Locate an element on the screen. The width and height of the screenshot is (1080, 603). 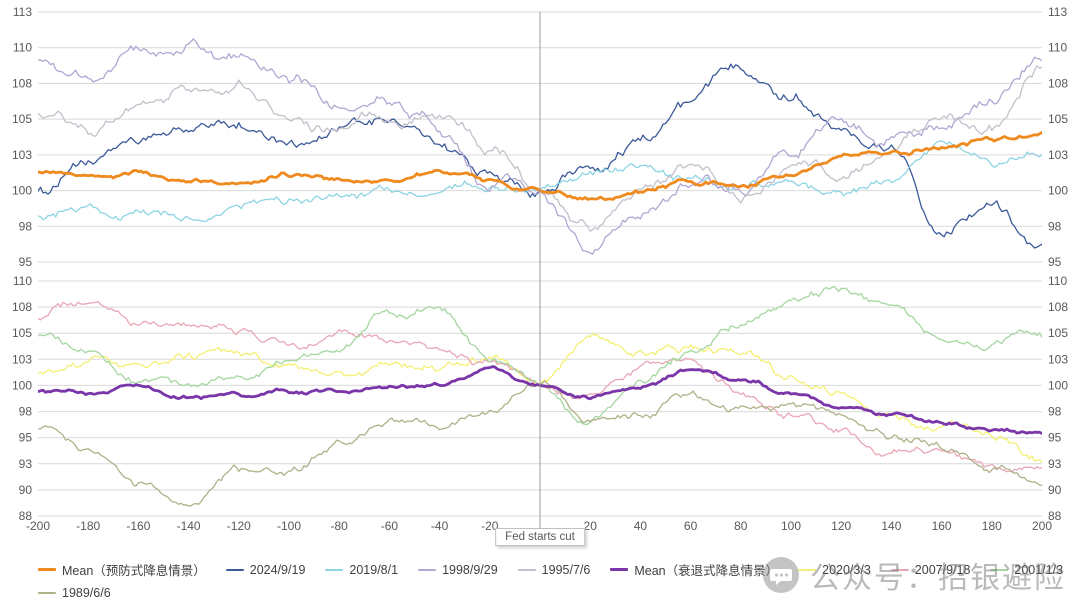
y-axis-tick-label-right: 90 is located at coordinates (1055, 490).